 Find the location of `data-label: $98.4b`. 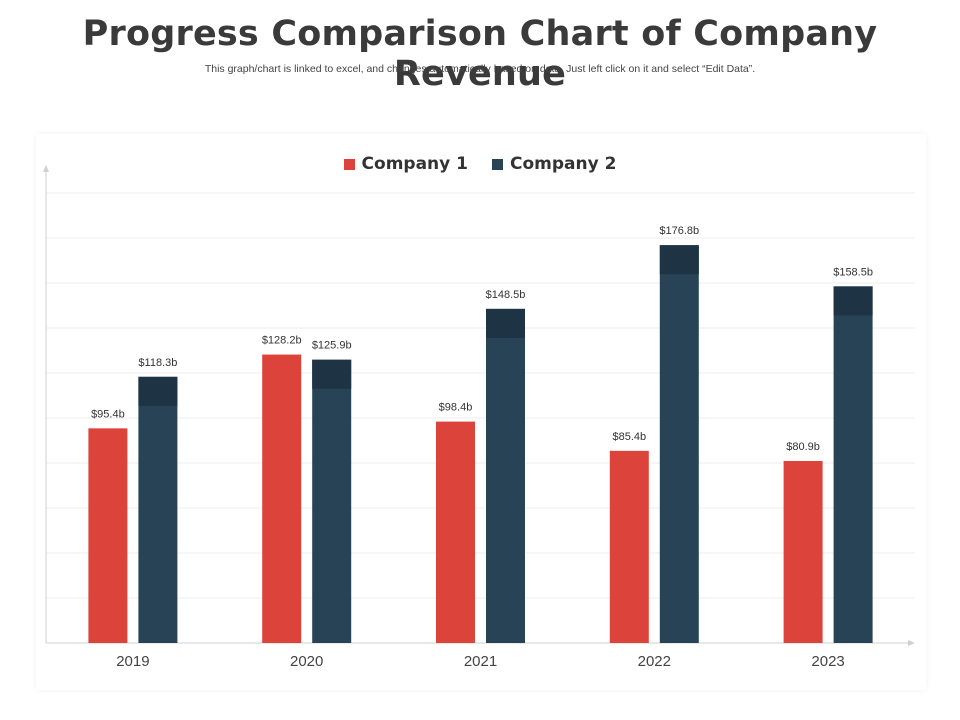

data-label: $98.4b is located at coordinates (456, 408).